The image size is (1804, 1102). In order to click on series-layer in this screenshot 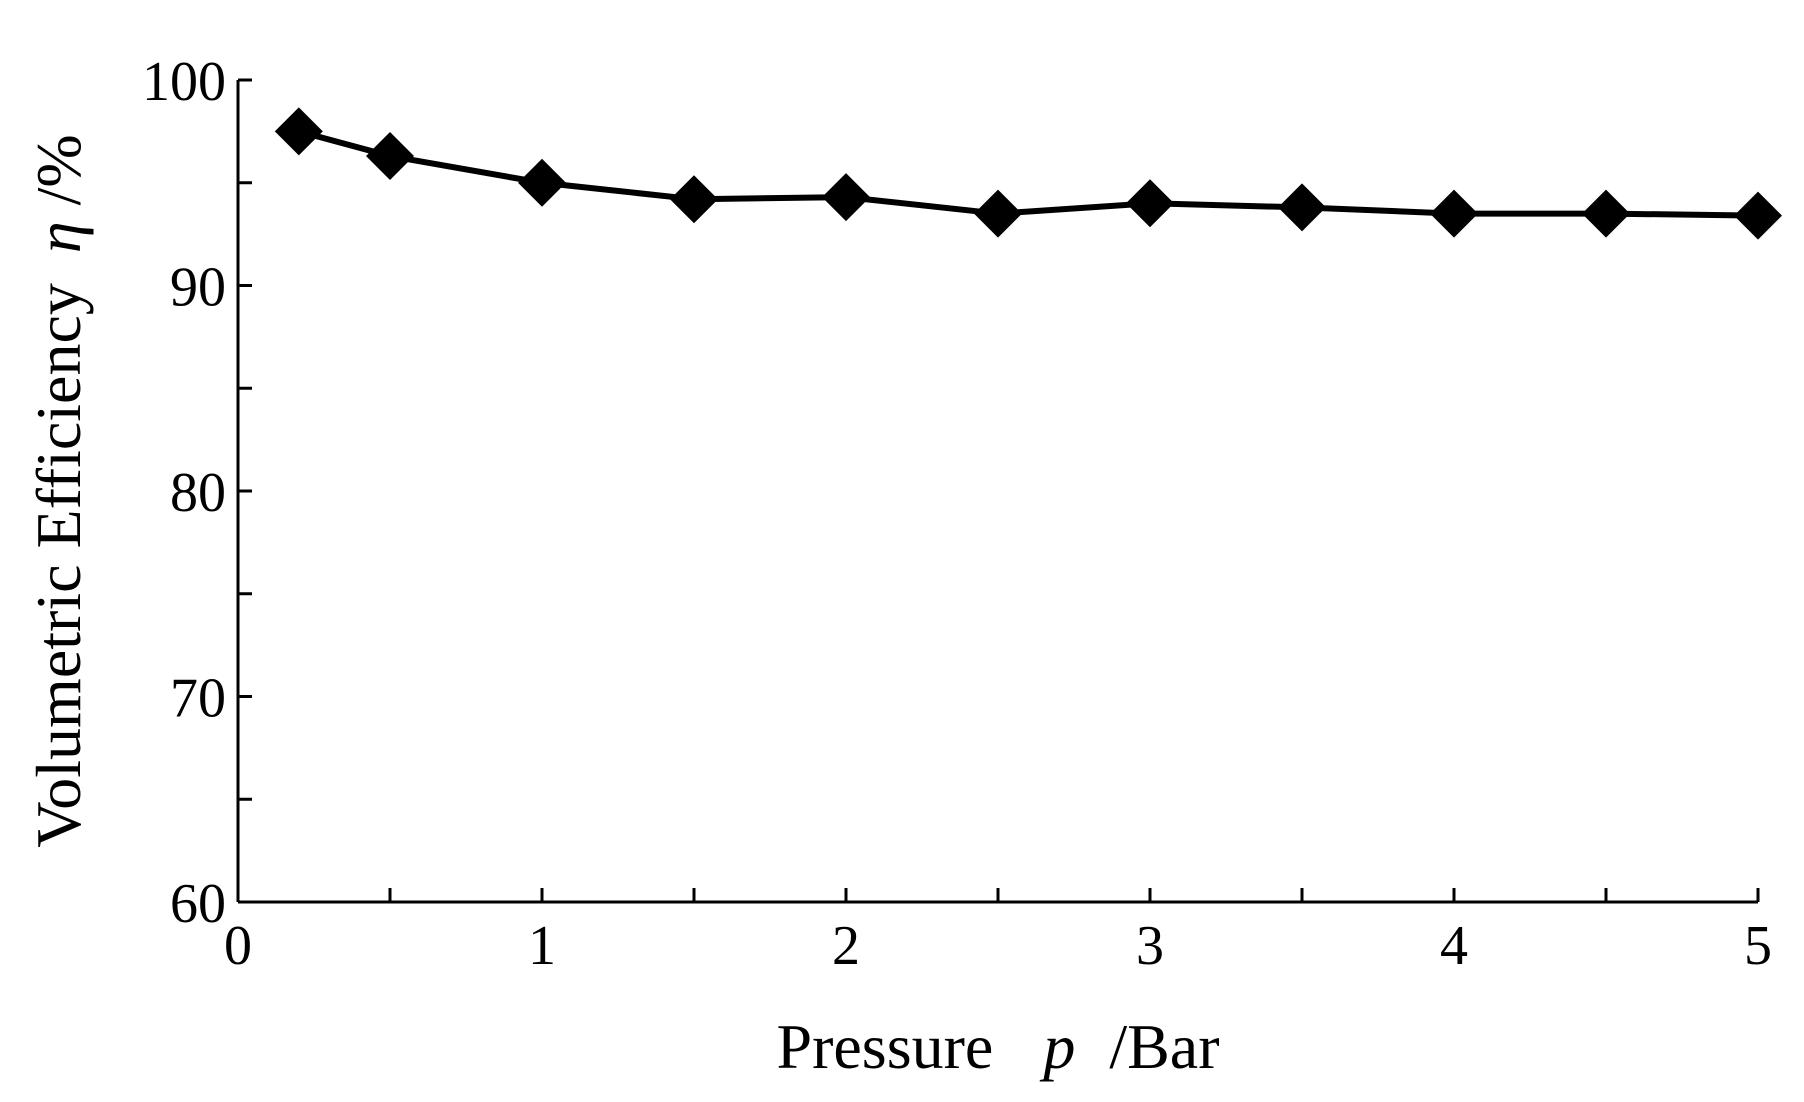, I will do `click(1028, 173)`.